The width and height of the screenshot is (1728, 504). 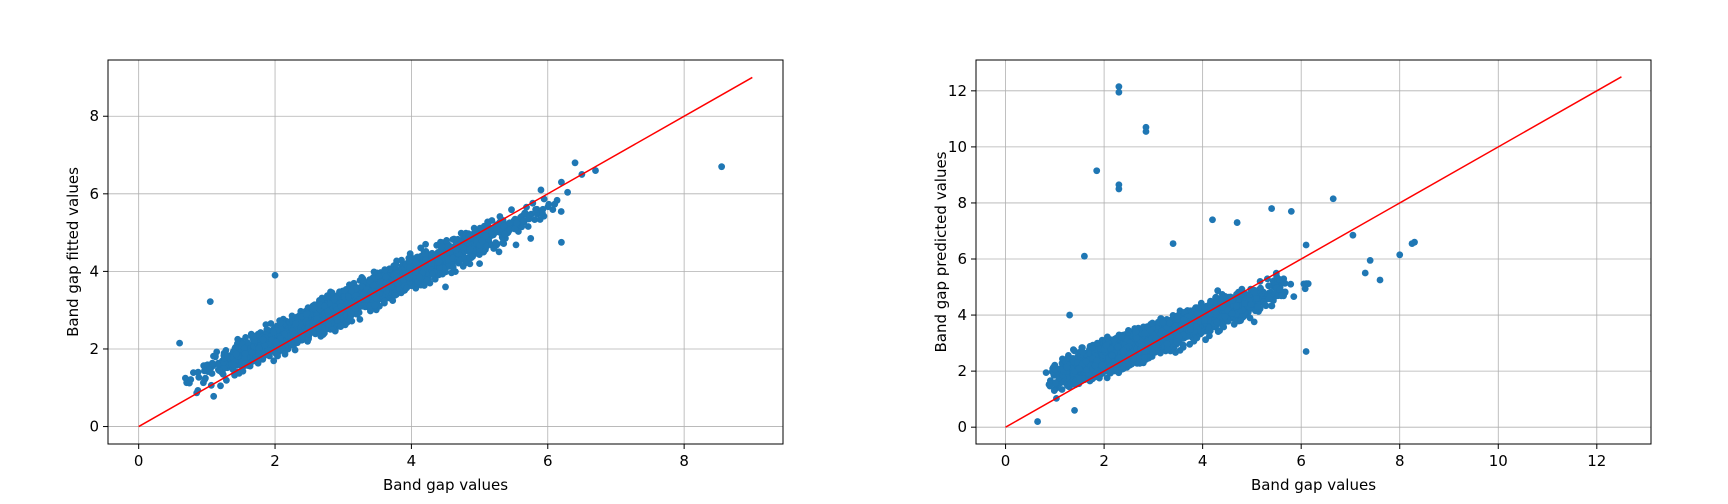 I want to click on y-tick-label: 4, so click(x=94, y=271).